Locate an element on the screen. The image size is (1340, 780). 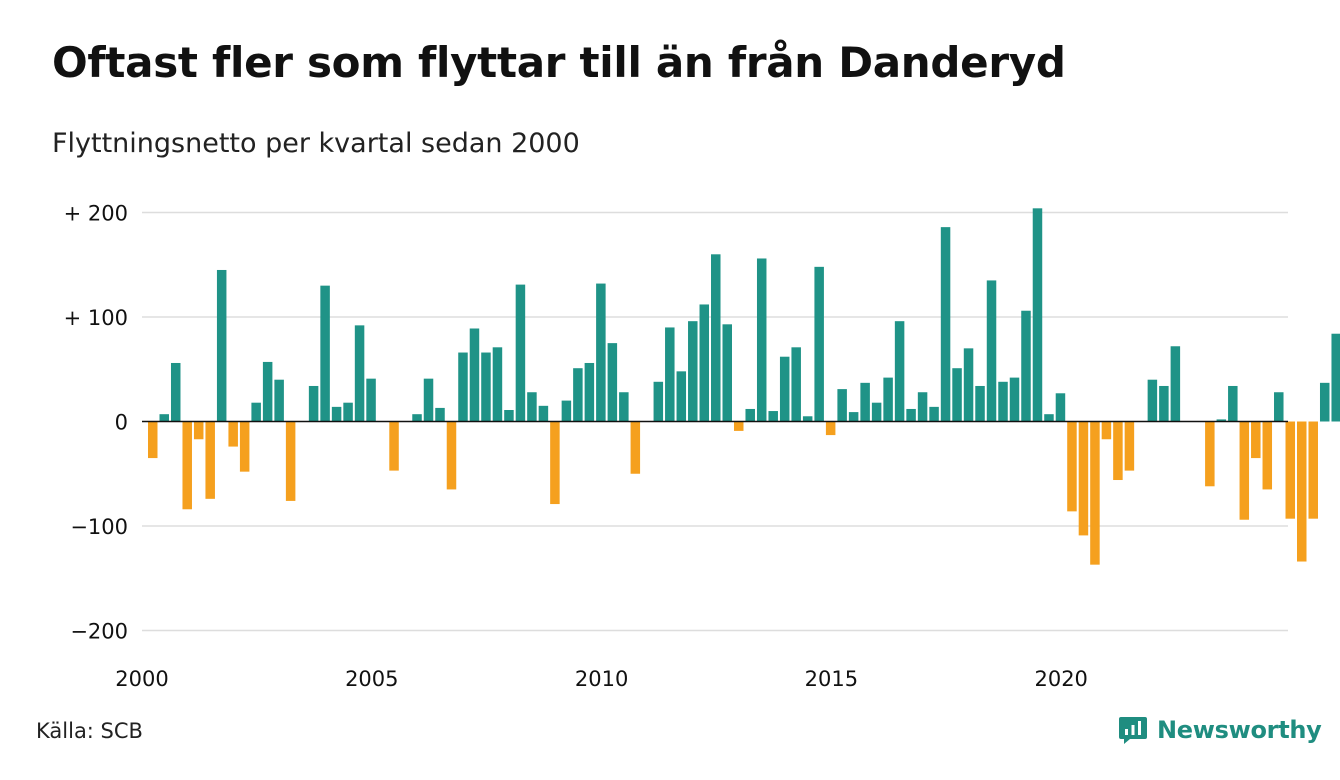
newsworthy-logo-icon is located at coordinates (1133, 730).